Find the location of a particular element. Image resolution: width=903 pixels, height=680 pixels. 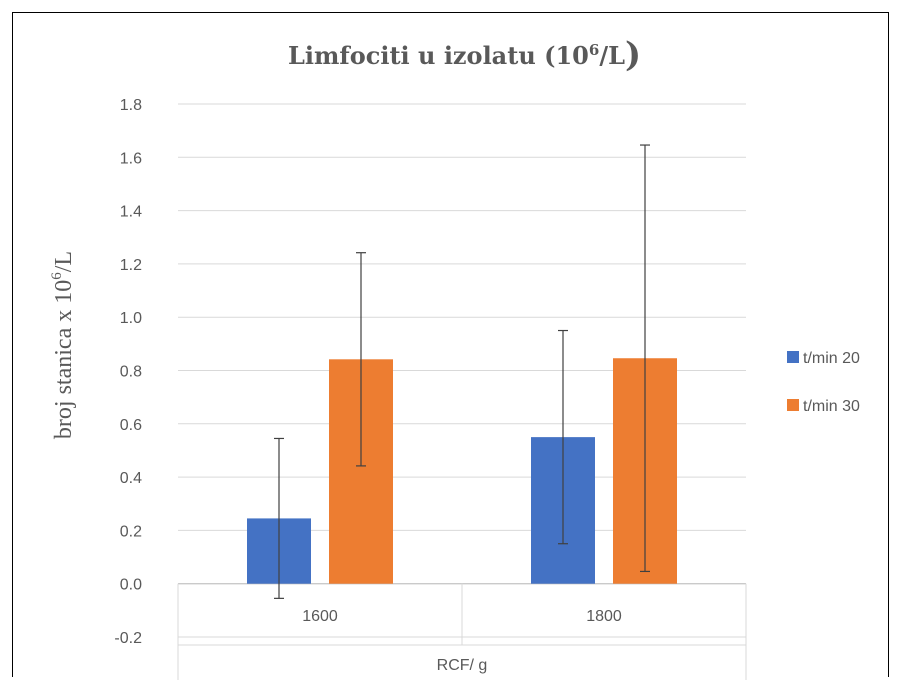

y-tick-label: 1.4 is located at coordinates (131, 212).